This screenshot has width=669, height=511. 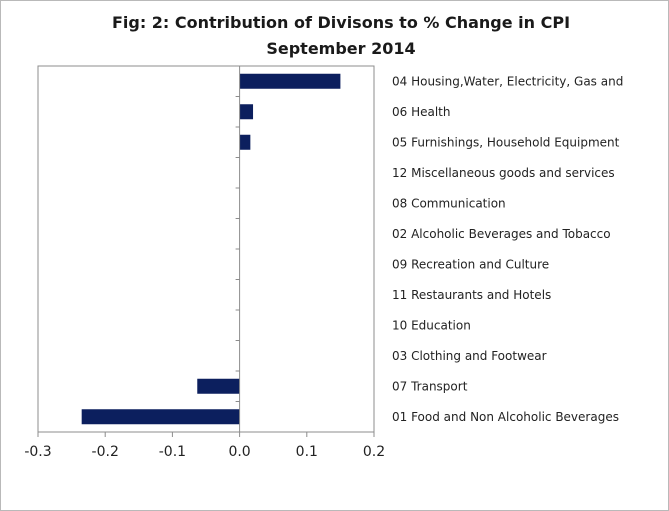 I want to click on category-label: 02 Alcoholic Beverages and Tobacco, so click(x=501, y=234).